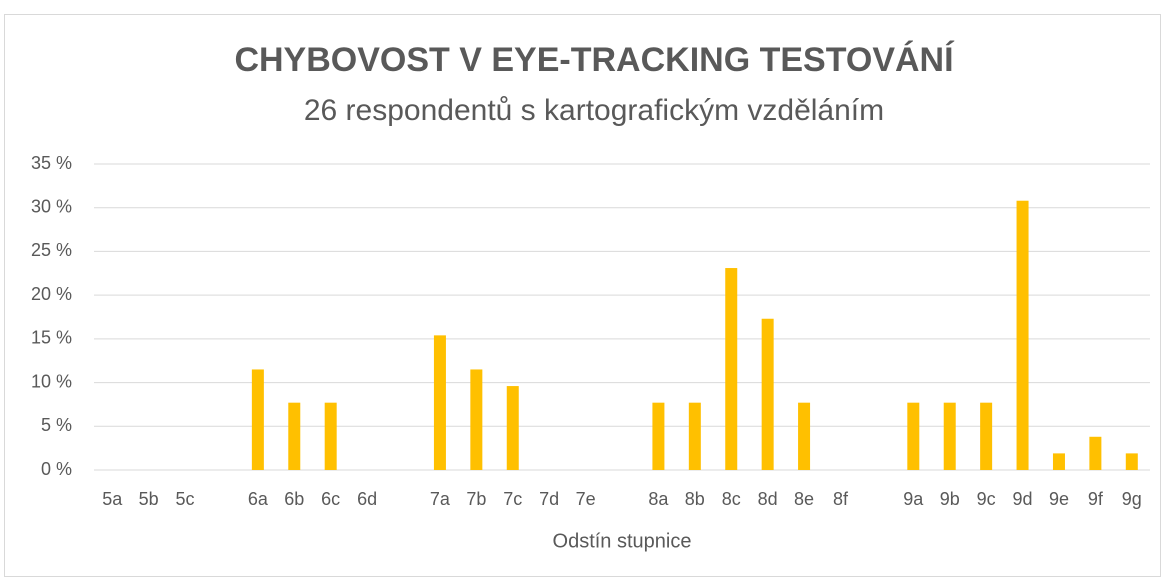 The image size is (1165, 581). What do you see at coordinates (56, 425) in the screenshot?
I see `y-tick-label: 5 %` at bounding box center [56, 425].